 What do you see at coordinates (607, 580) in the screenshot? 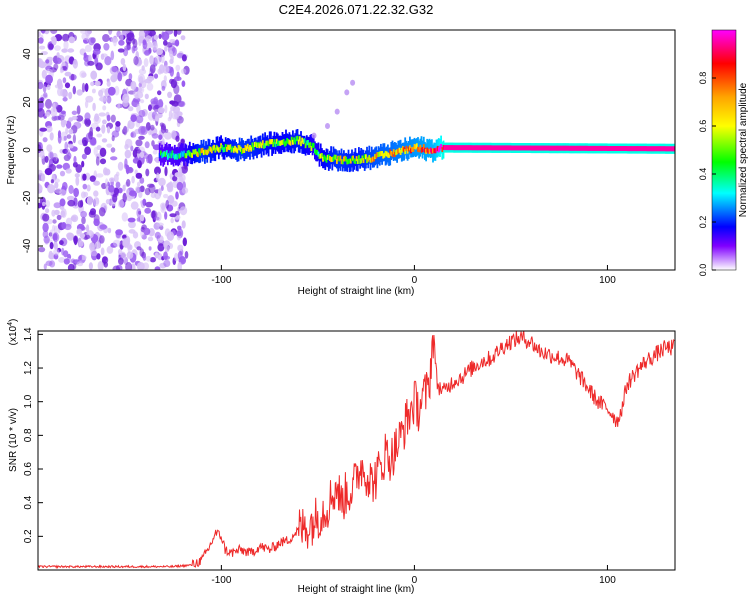
I see `x-tick-label: 100` at bounding box center [607, 580].